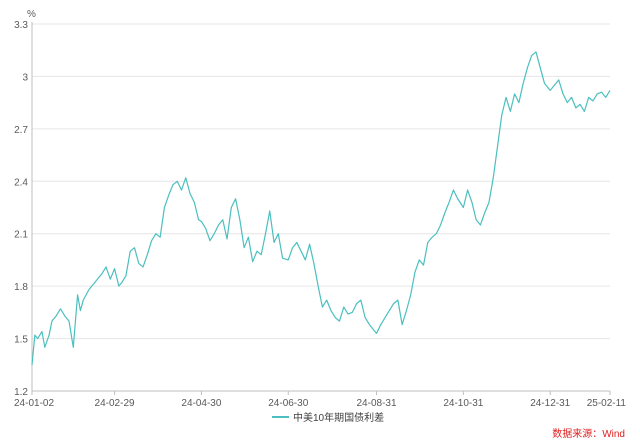  What do you see at coordinates (115, 403) in the screenshot?
I see `x-tick-label: 24-02-29` at bounding box center [115, 403].